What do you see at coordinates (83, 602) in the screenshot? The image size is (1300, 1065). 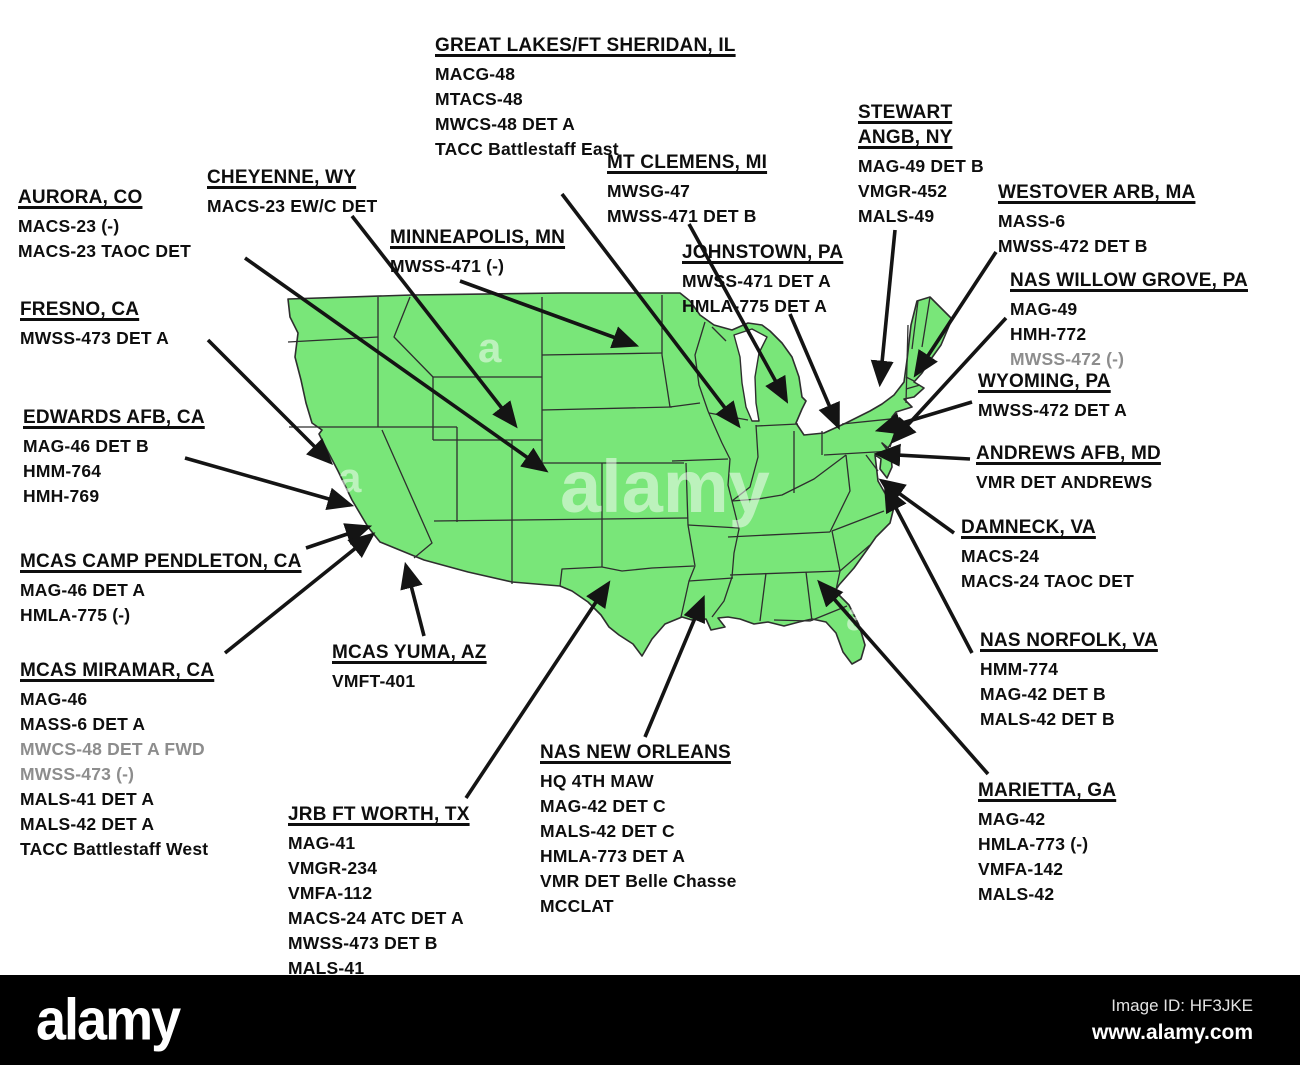 I see `location-units: MAG-46 DET A HMLA-775 (-)` at bounding box center [83, 602].